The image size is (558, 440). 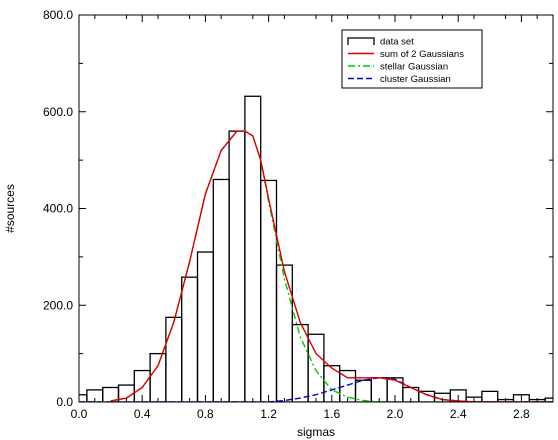 What do you see at coordinates (458, 414) in the screenshot?
I see `x-tick-label: 2.4` at bounding box center [458, 414].